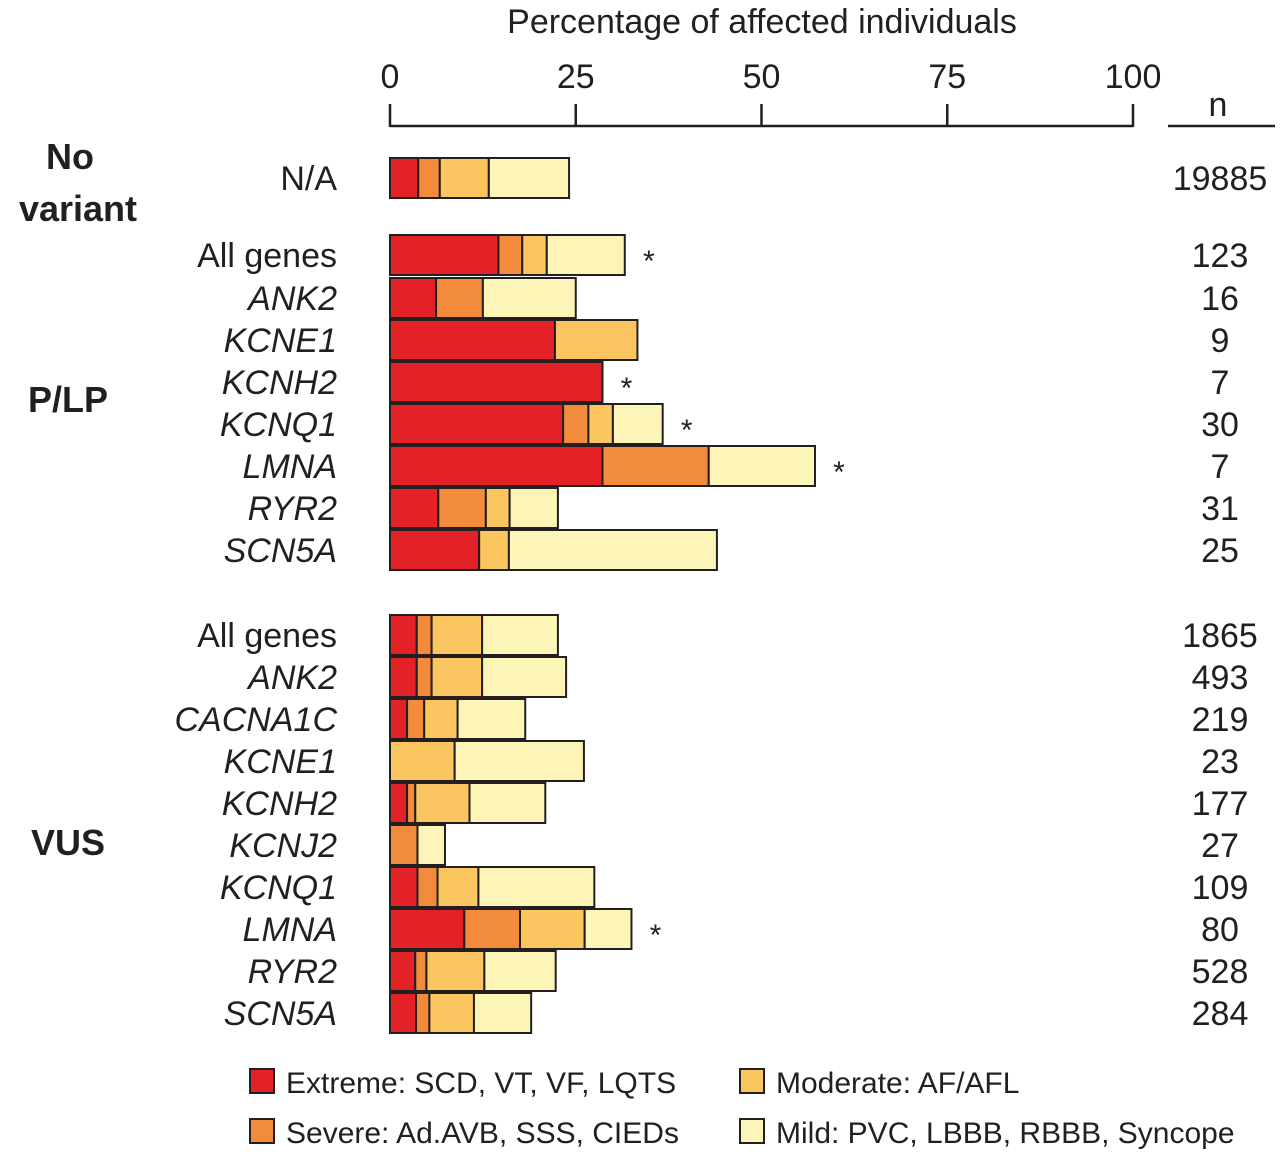 Image resolution: width=1280 pixels, height=1155 pixels. What do you see at coordinates (727, 635) in the screenshot?
I see `bar-row: All genes 1865` at bounding box center [727, 635].